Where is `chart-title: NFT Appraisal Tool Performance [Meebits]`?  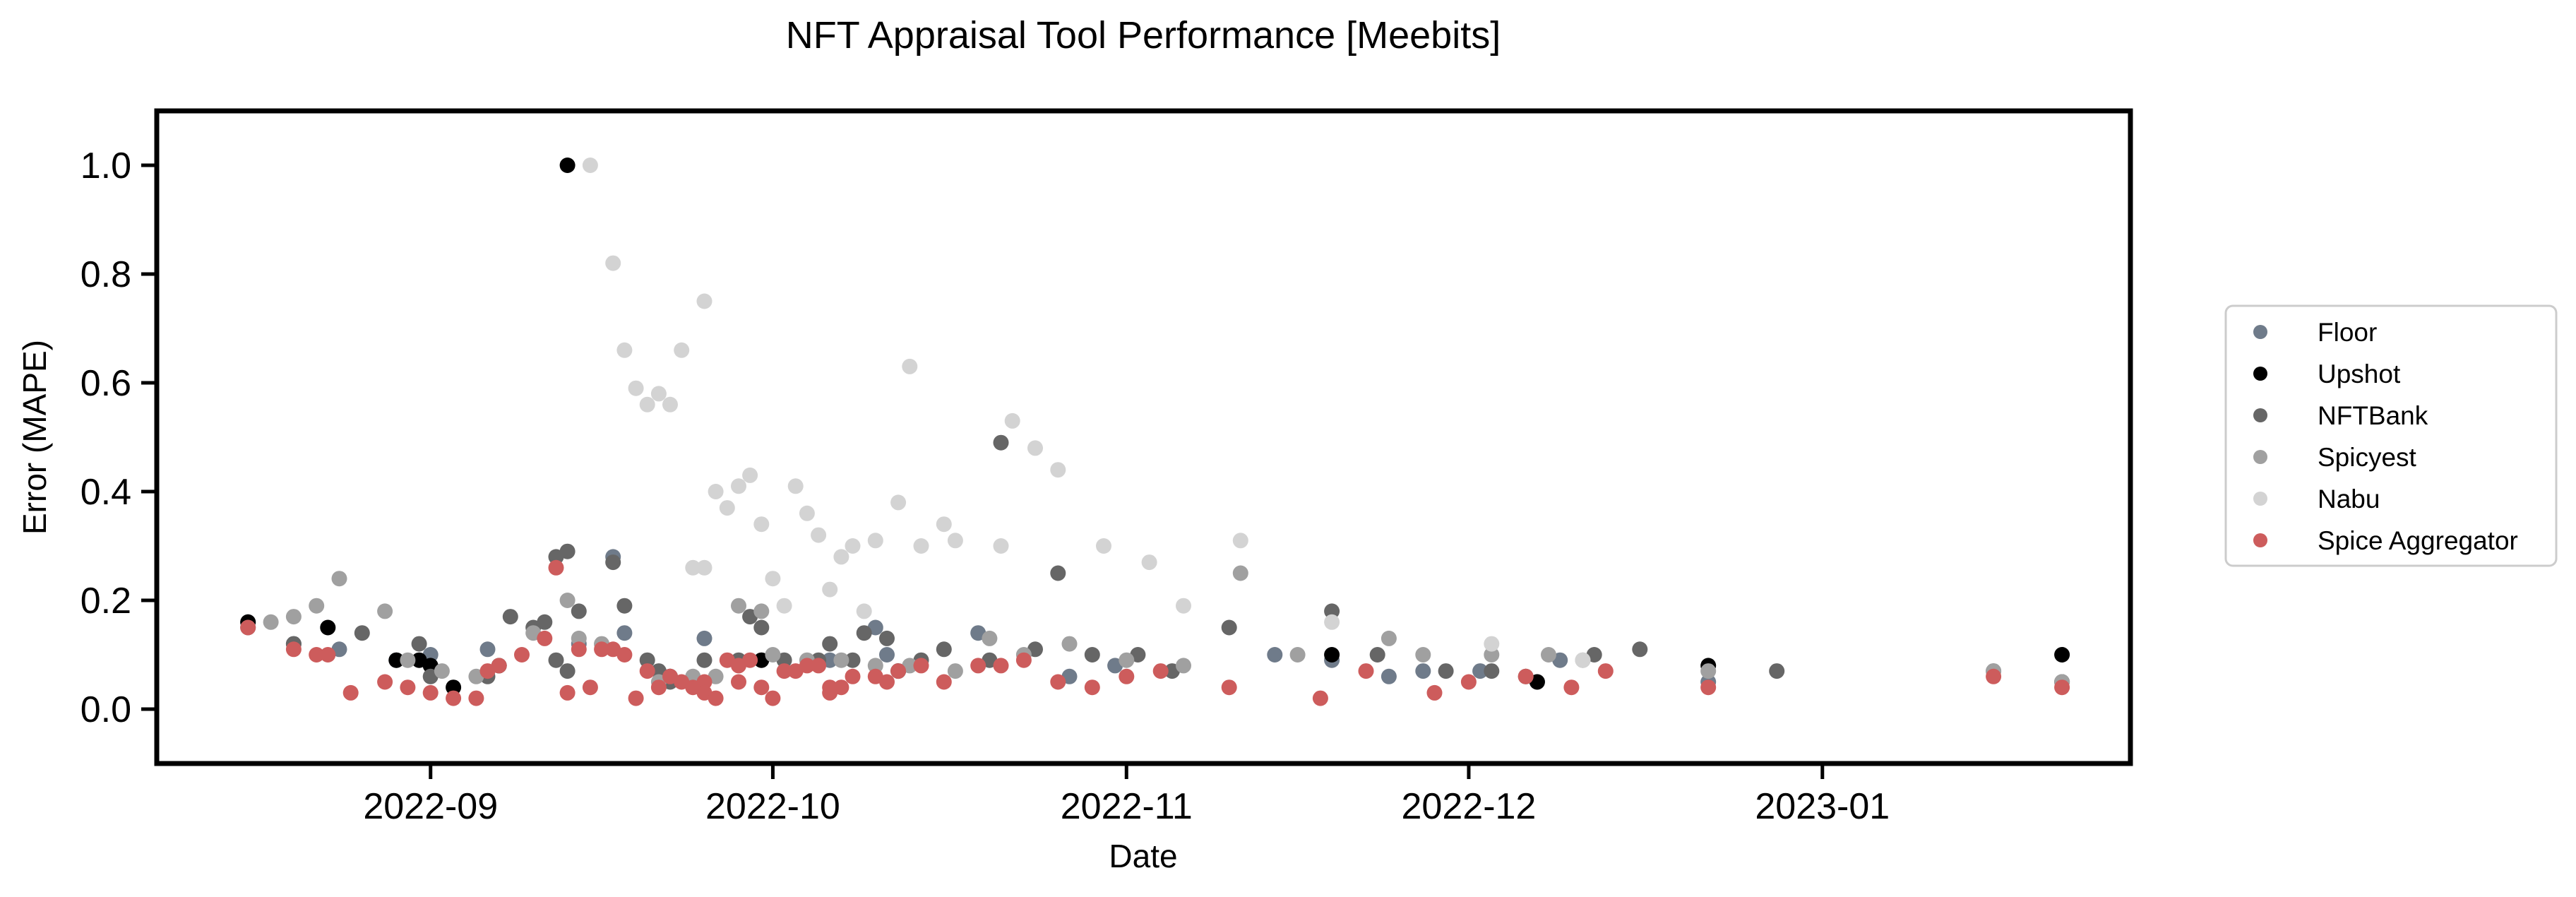
chart-title: NFT Appraisal Tool Performance [Meebits] is located at coordinates (1143, 35).